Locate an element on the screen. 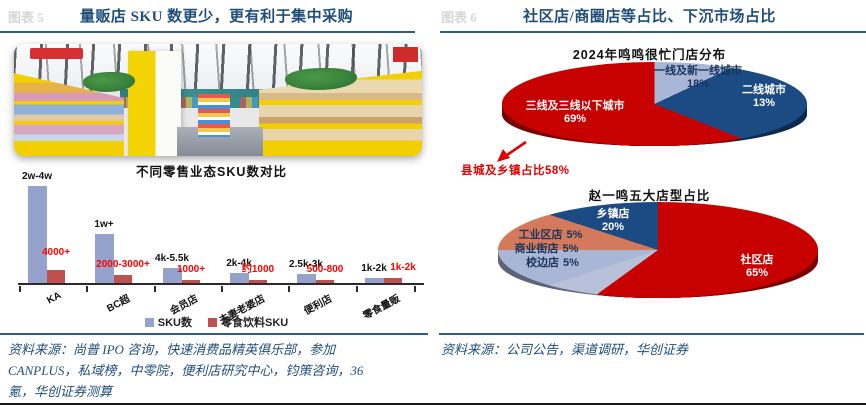 This screenshot has height=410, width=866. right-source-note: 资料来源：公司公告，渠道调研，华创证券 is located at coordinates (565, 349).